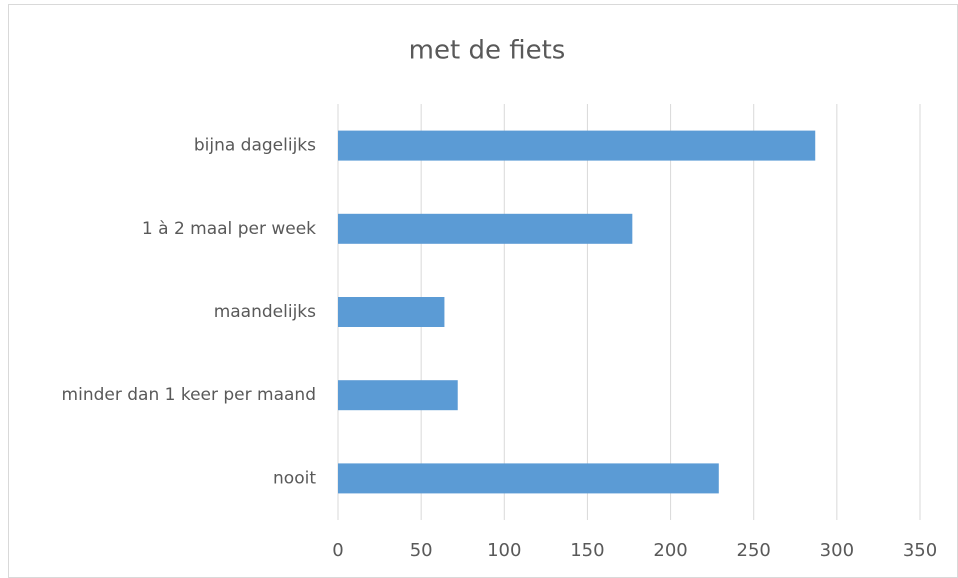 Image resolution: width=958 pixels, height=578 pixels. Describe the element at coordinates (487, 51) in the screenshot. I see `chart-title: met de fiets` at that location.